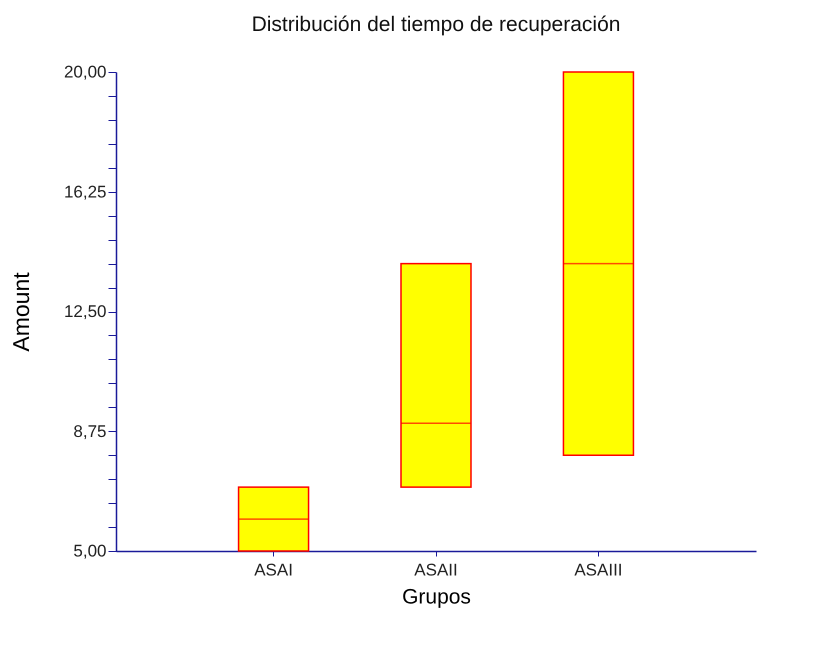  What do you see at coordinates (21, 312) in the screenshot?
I see `y-axis-title: Amount` at bounding box center [21, 312].